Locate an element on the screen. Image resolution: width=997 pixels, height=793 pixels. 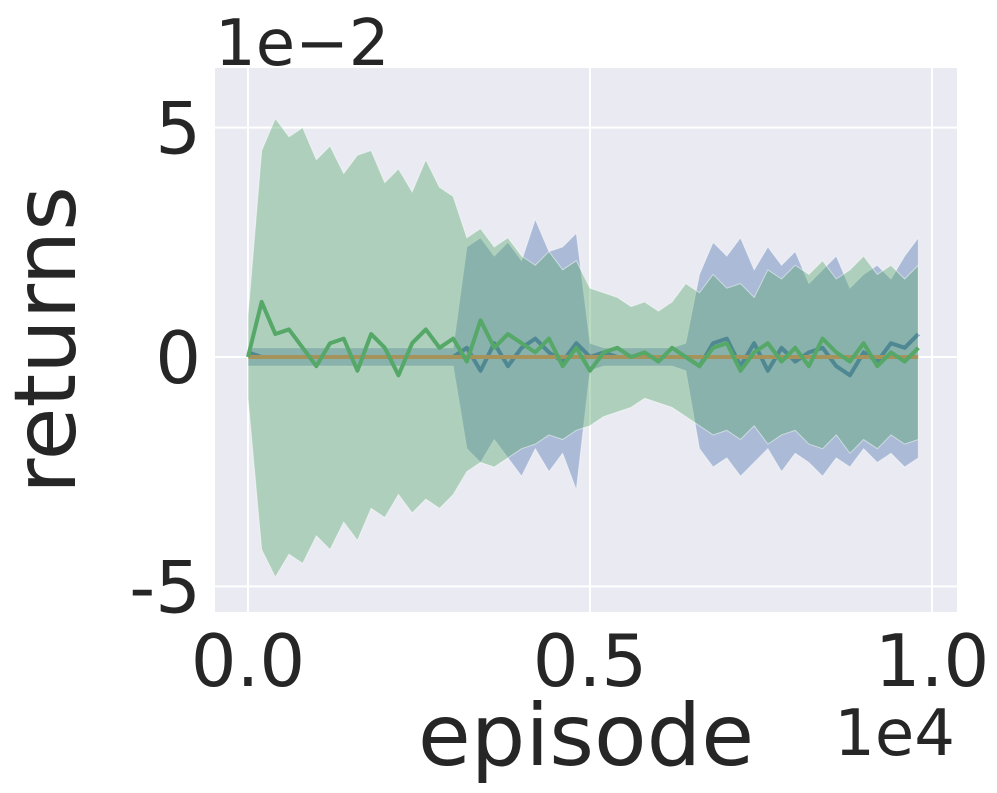
x-tick-label: 1.0 is located at coordinates (932, 661).